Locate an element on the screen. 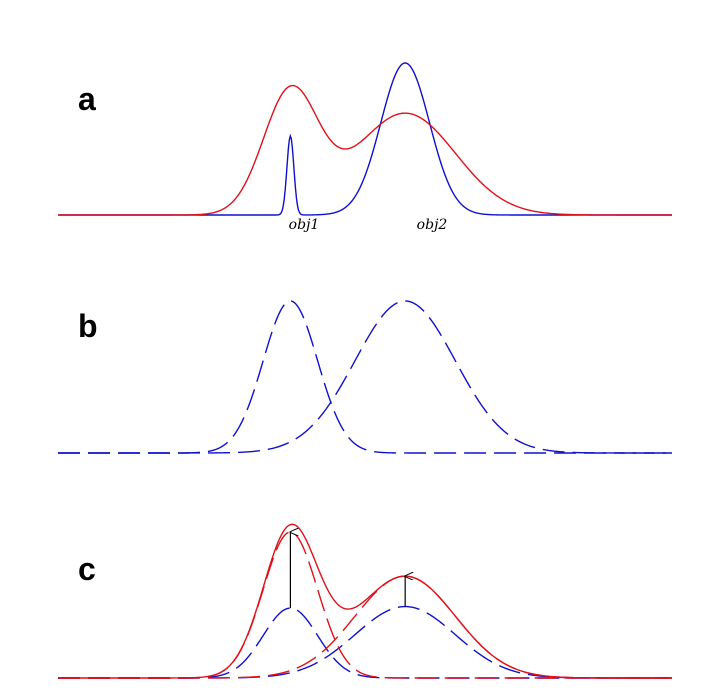 Image resolution: width=725 pixels, height=699 pixels. obj1-label: obj1 is located at coordinates (304, 225).